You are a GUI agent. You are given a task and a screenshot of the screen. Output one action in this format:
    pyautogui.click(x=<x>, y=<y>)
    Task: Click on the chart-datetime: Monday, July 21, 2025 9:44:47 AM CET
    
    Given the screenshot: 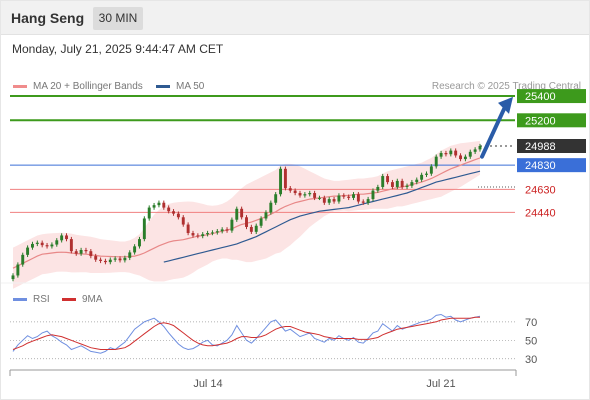 What is the action you would take?
    pyautogui.click(x=118, y=49)
    